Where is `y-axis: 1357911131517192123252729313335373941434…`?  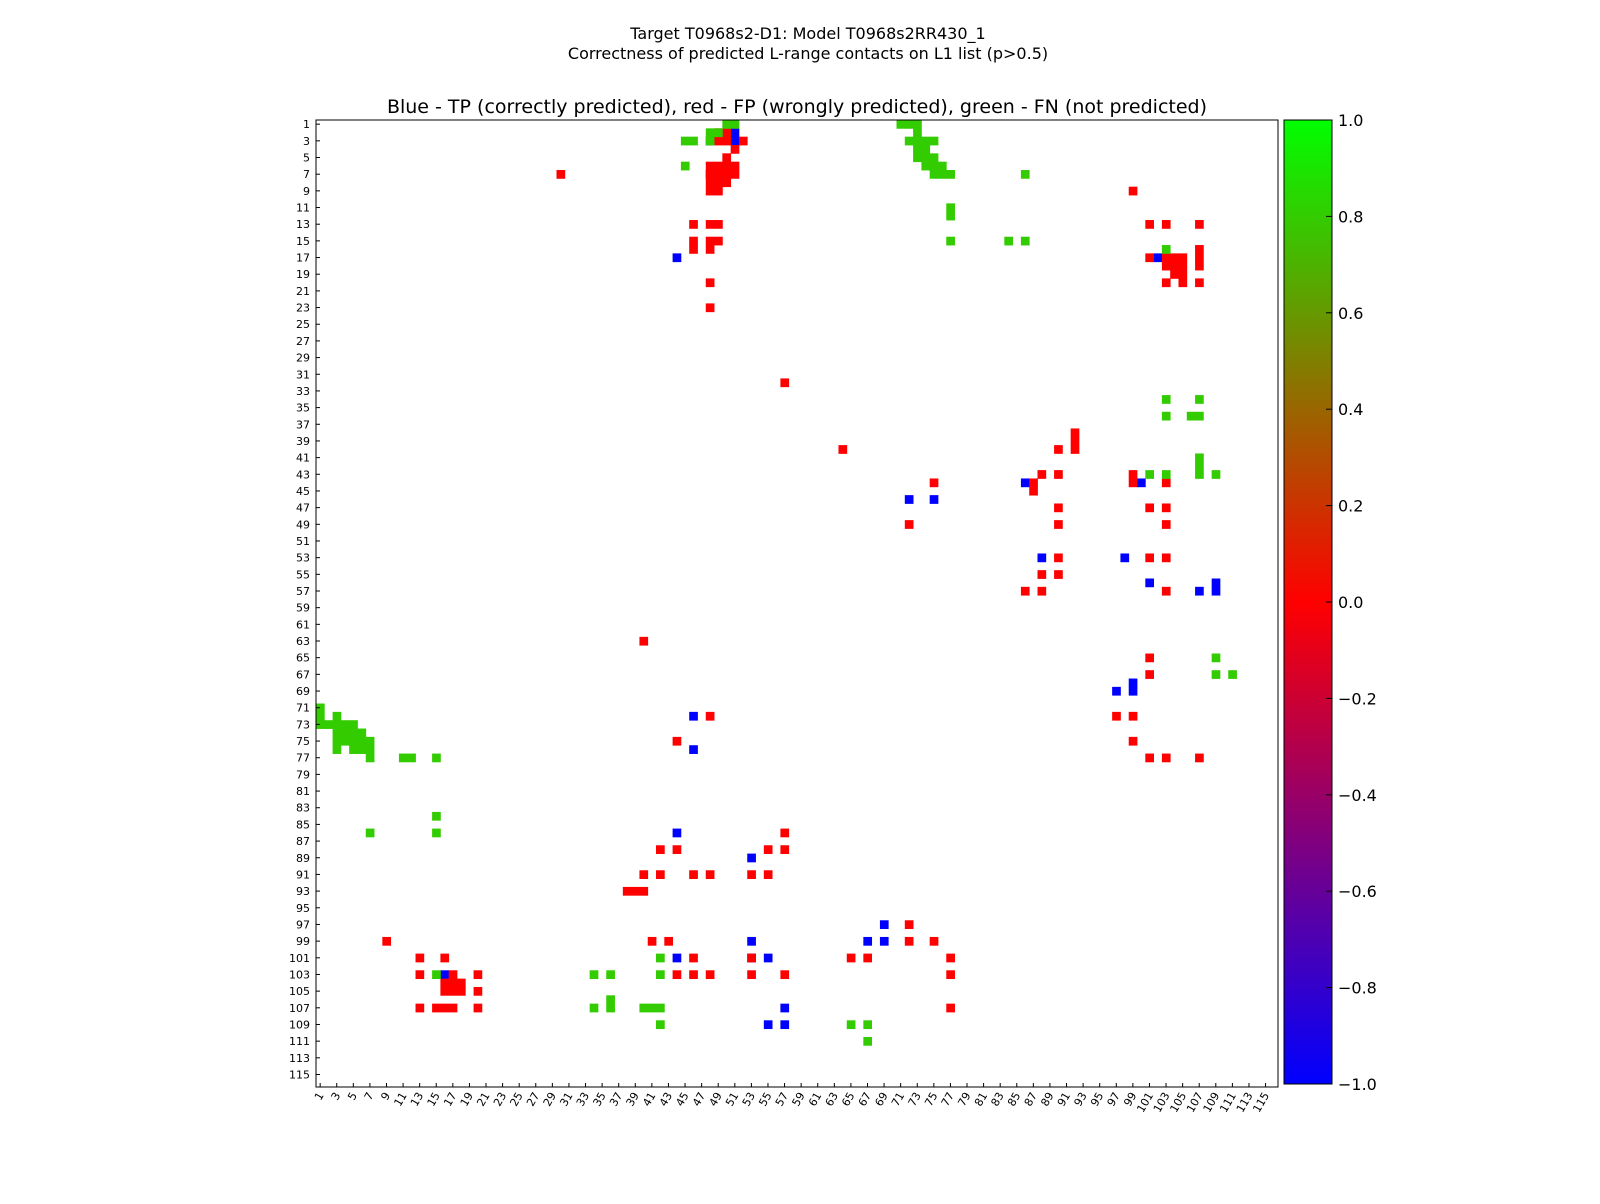
y-axis: 1357911131517192123252729313335373941434… is located at coordinates (304, 599).